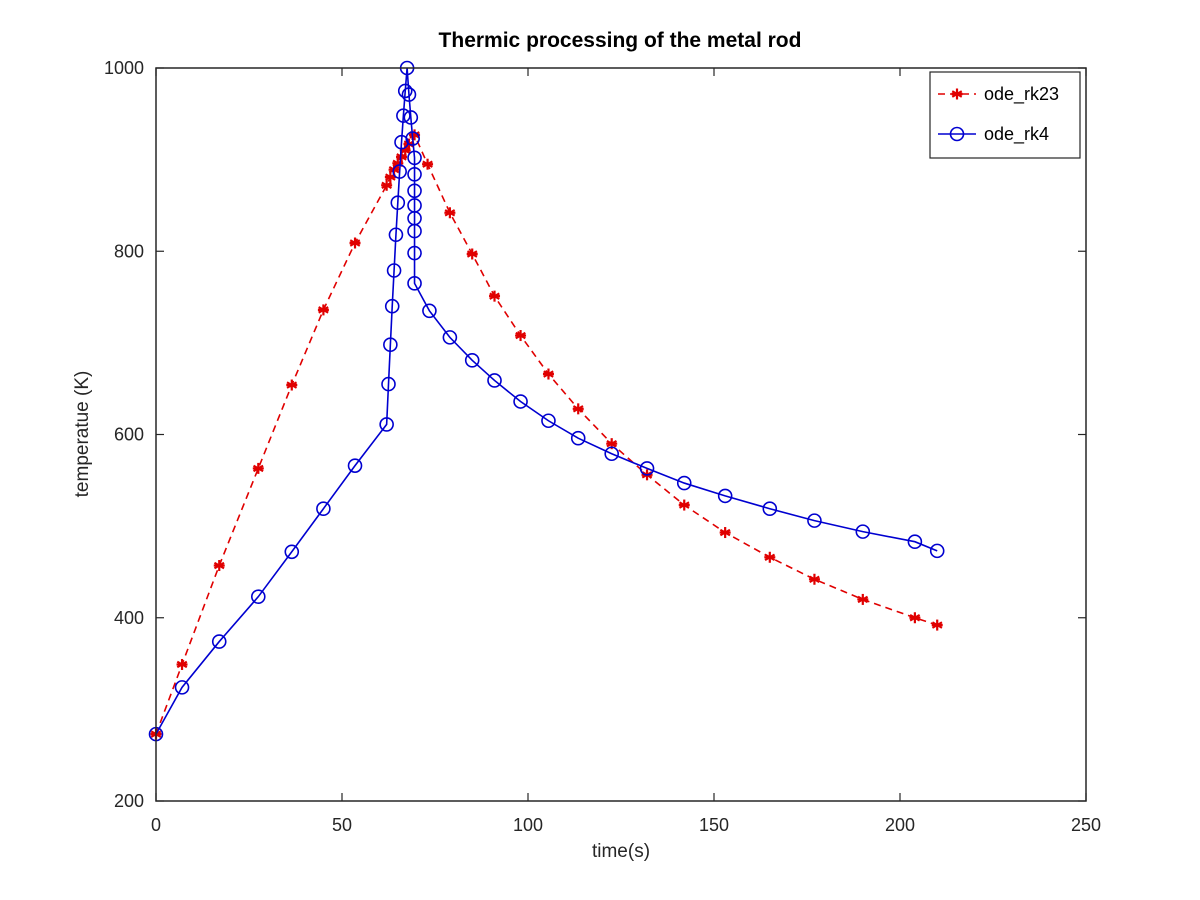 This screenshot has height=900, width=1200. I want to click on legend-box, so click(1005, 115).